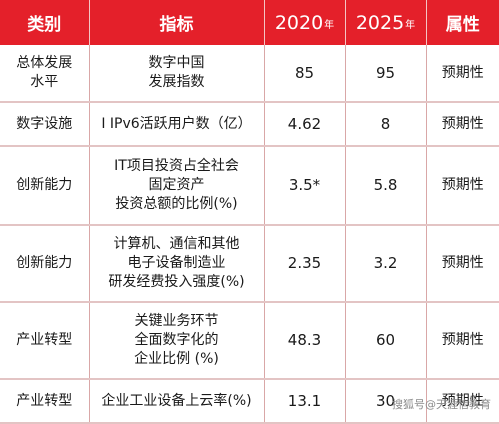  I want to click on value-2020-cell: 85, so click(305, 74).